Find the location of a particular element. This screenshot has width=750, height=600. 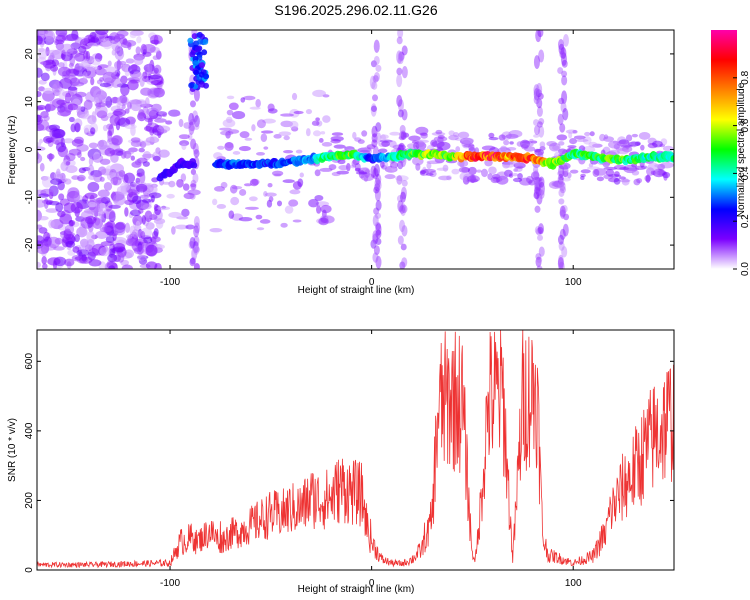

x-tick-label: 100 is located at coordinates (573, 583).